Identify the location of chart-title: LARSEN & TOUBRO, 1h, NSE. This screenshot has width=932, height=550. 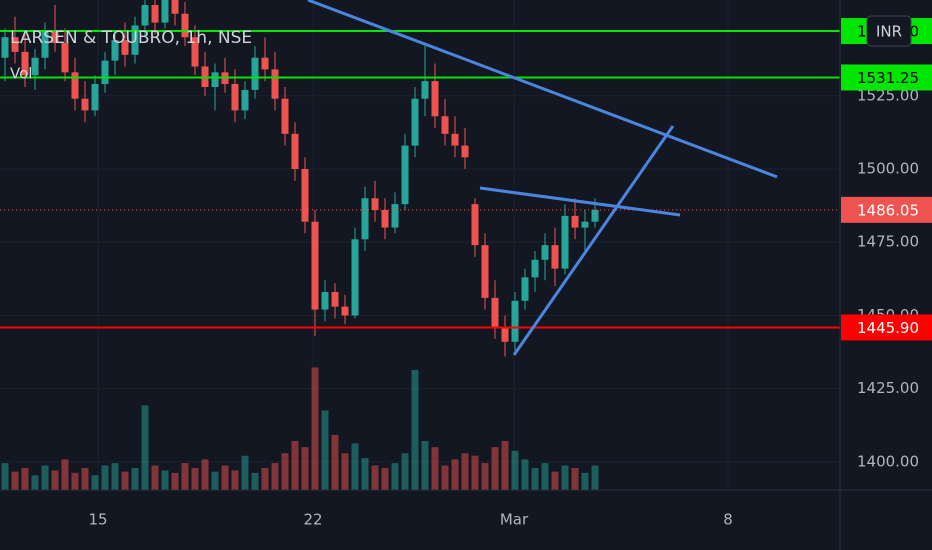
(131, 38).